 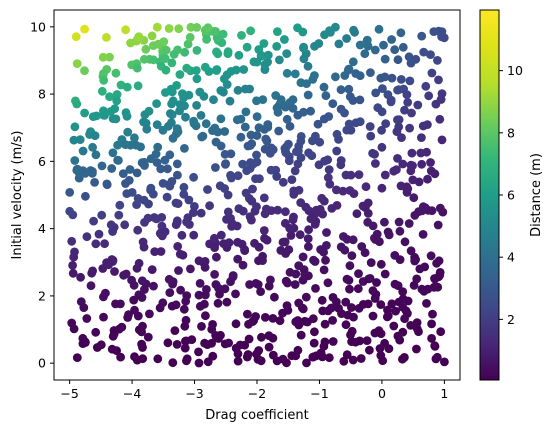 What do you see at coordinates (42, 94) in the screenshot?
I see `y-tick-label: 8` at bounding box center [42, 94].